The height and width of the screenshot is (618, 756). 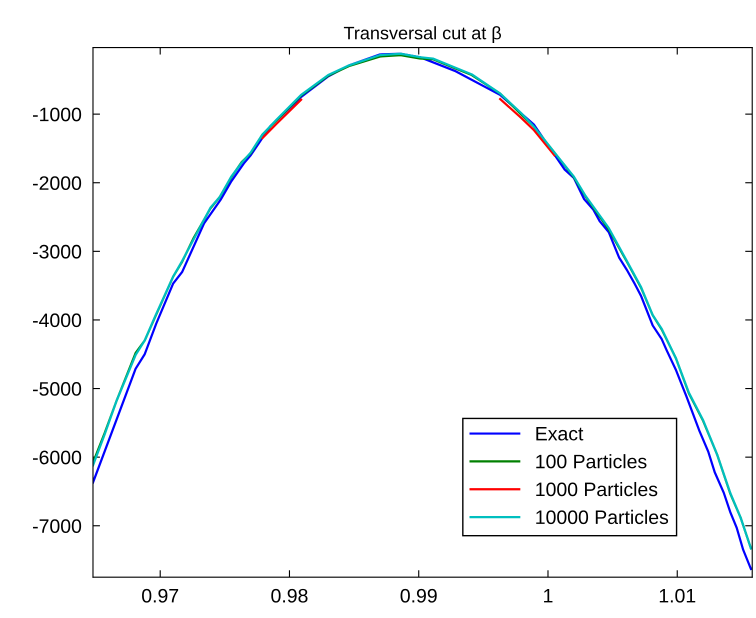 What do you see at coordinates (597, 489) in the screenshot?
I see `legend-label: 1000 Particles` at bounding box center [597, 489].